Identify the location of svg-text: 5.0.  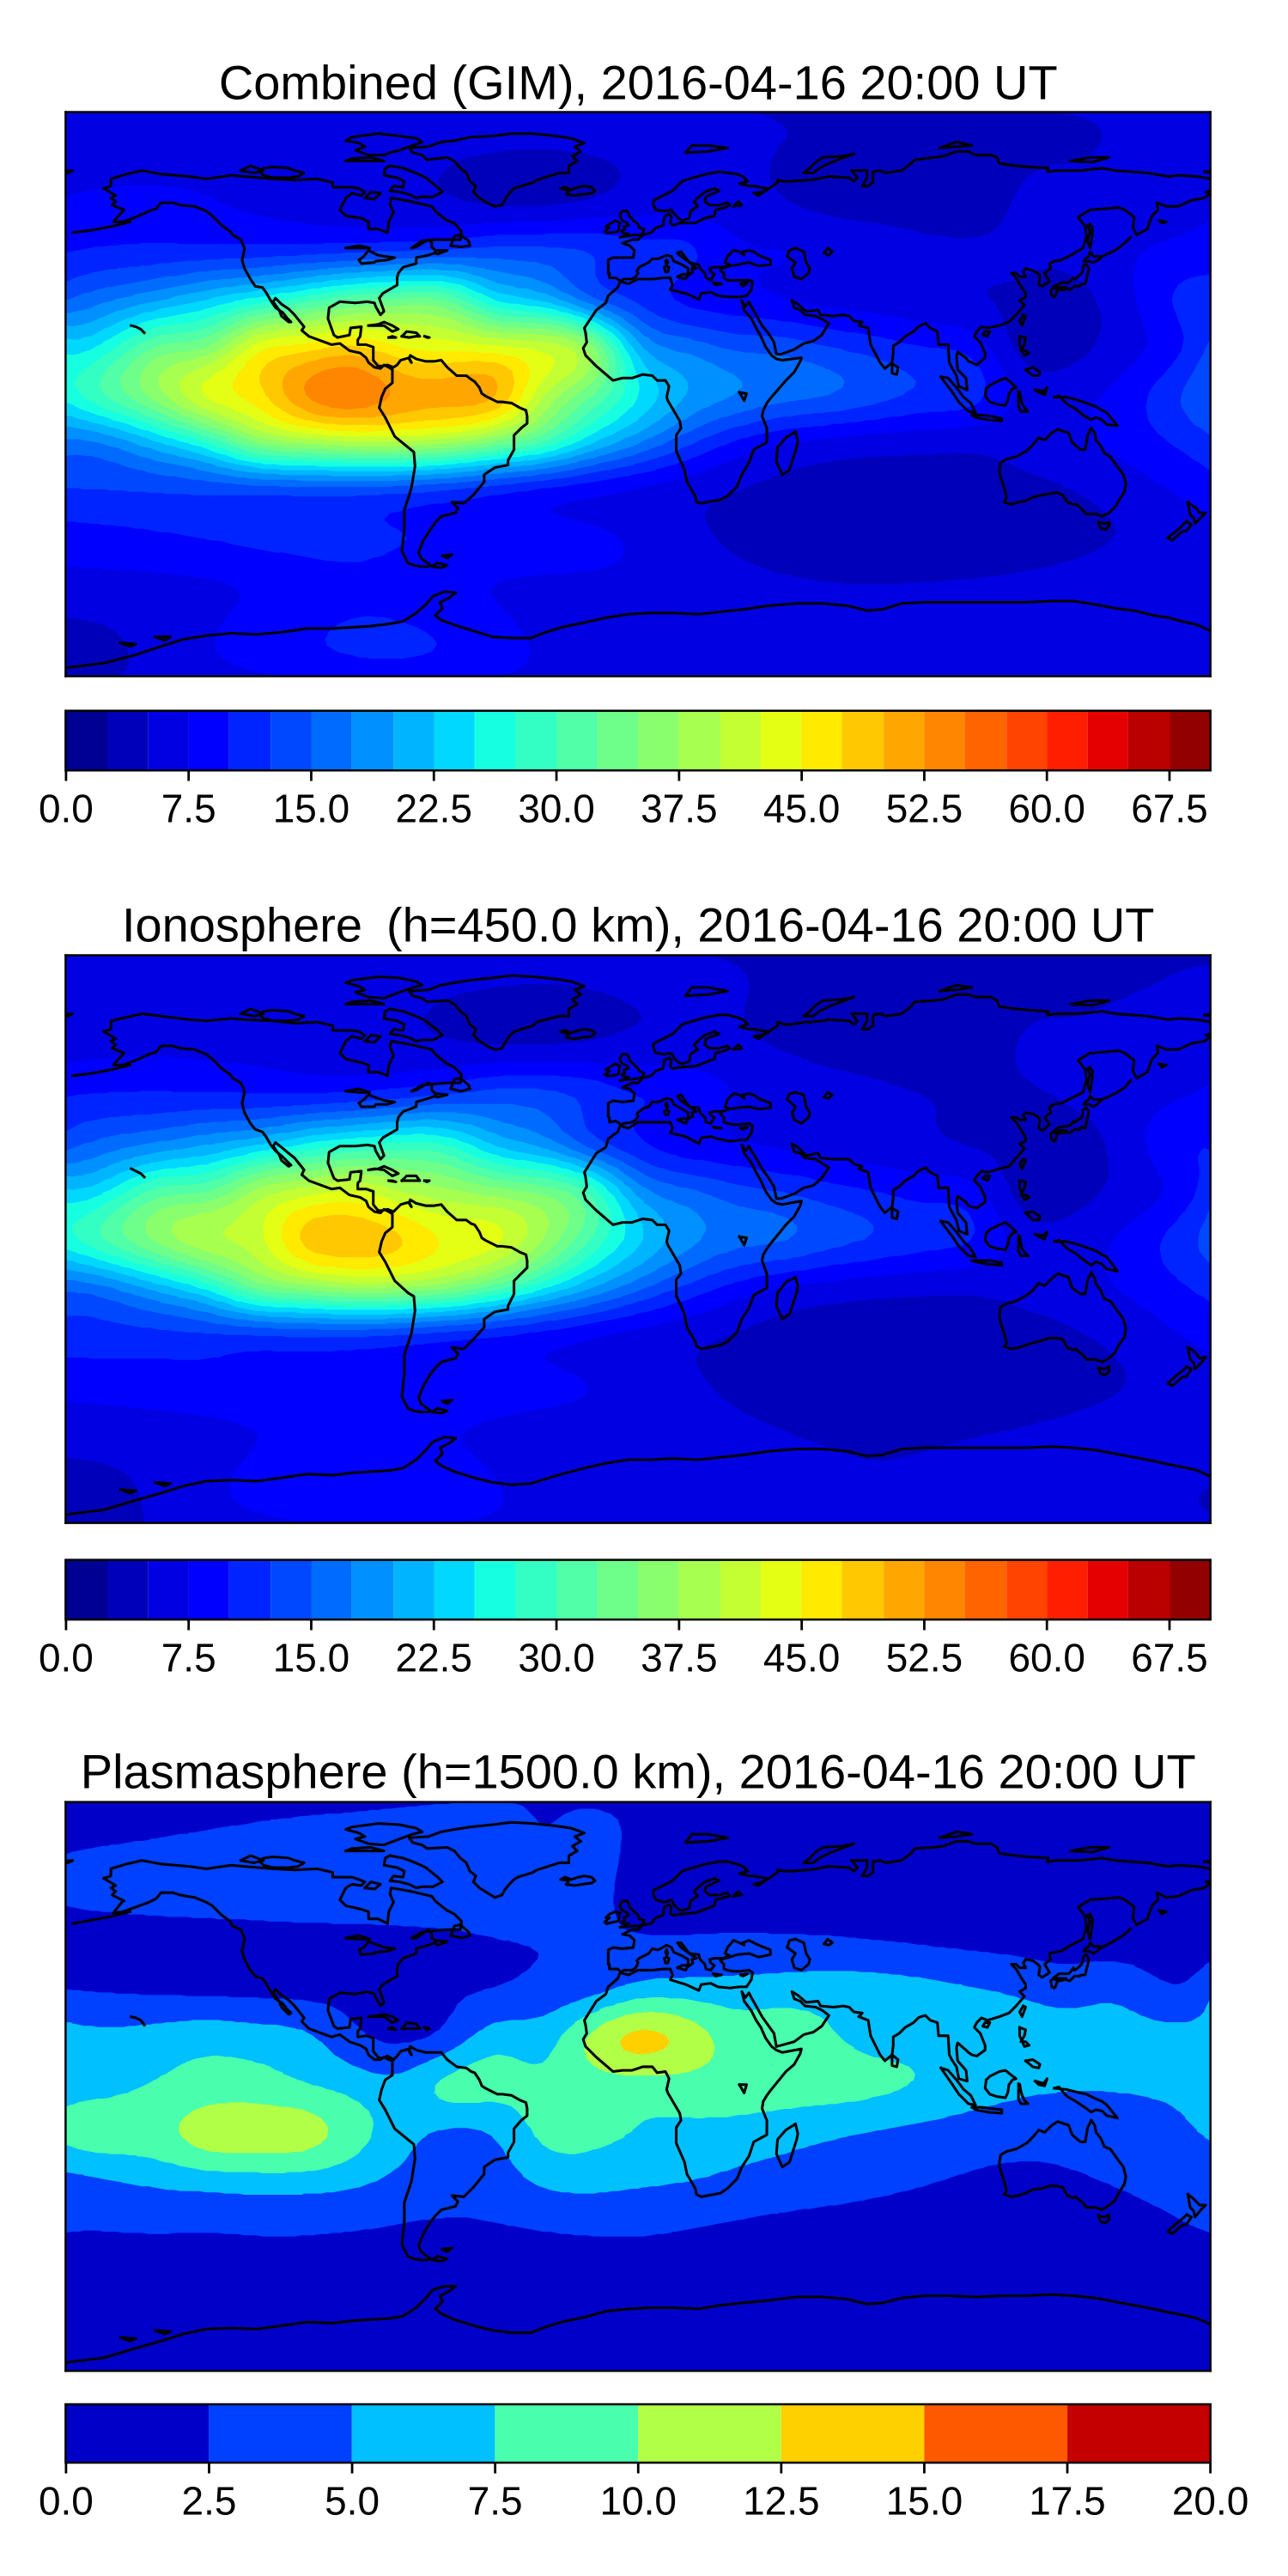
(353, 2500).